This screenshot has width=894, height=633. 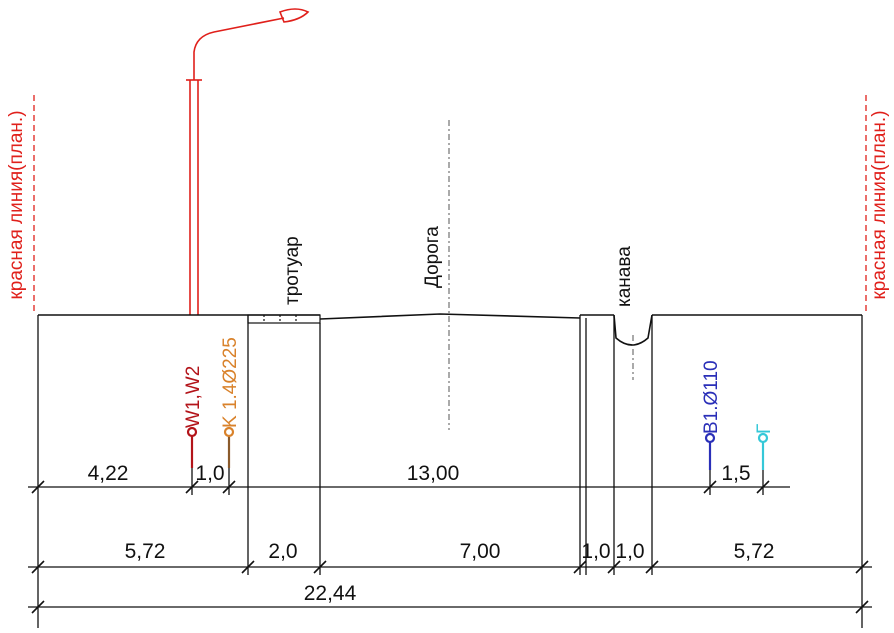 What do you see at coordinates (108, 473) in the screenshot?
I see `dim-row1-a: 4,22` at bounding box center [108, 473].